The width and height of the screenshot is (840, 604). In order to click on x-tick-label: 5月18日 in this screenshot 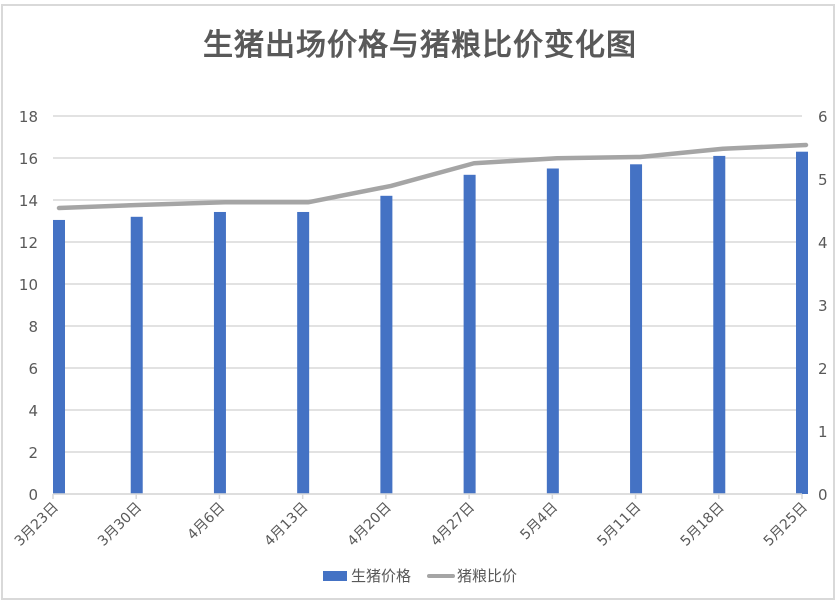, I will do `click(703, 525)`.